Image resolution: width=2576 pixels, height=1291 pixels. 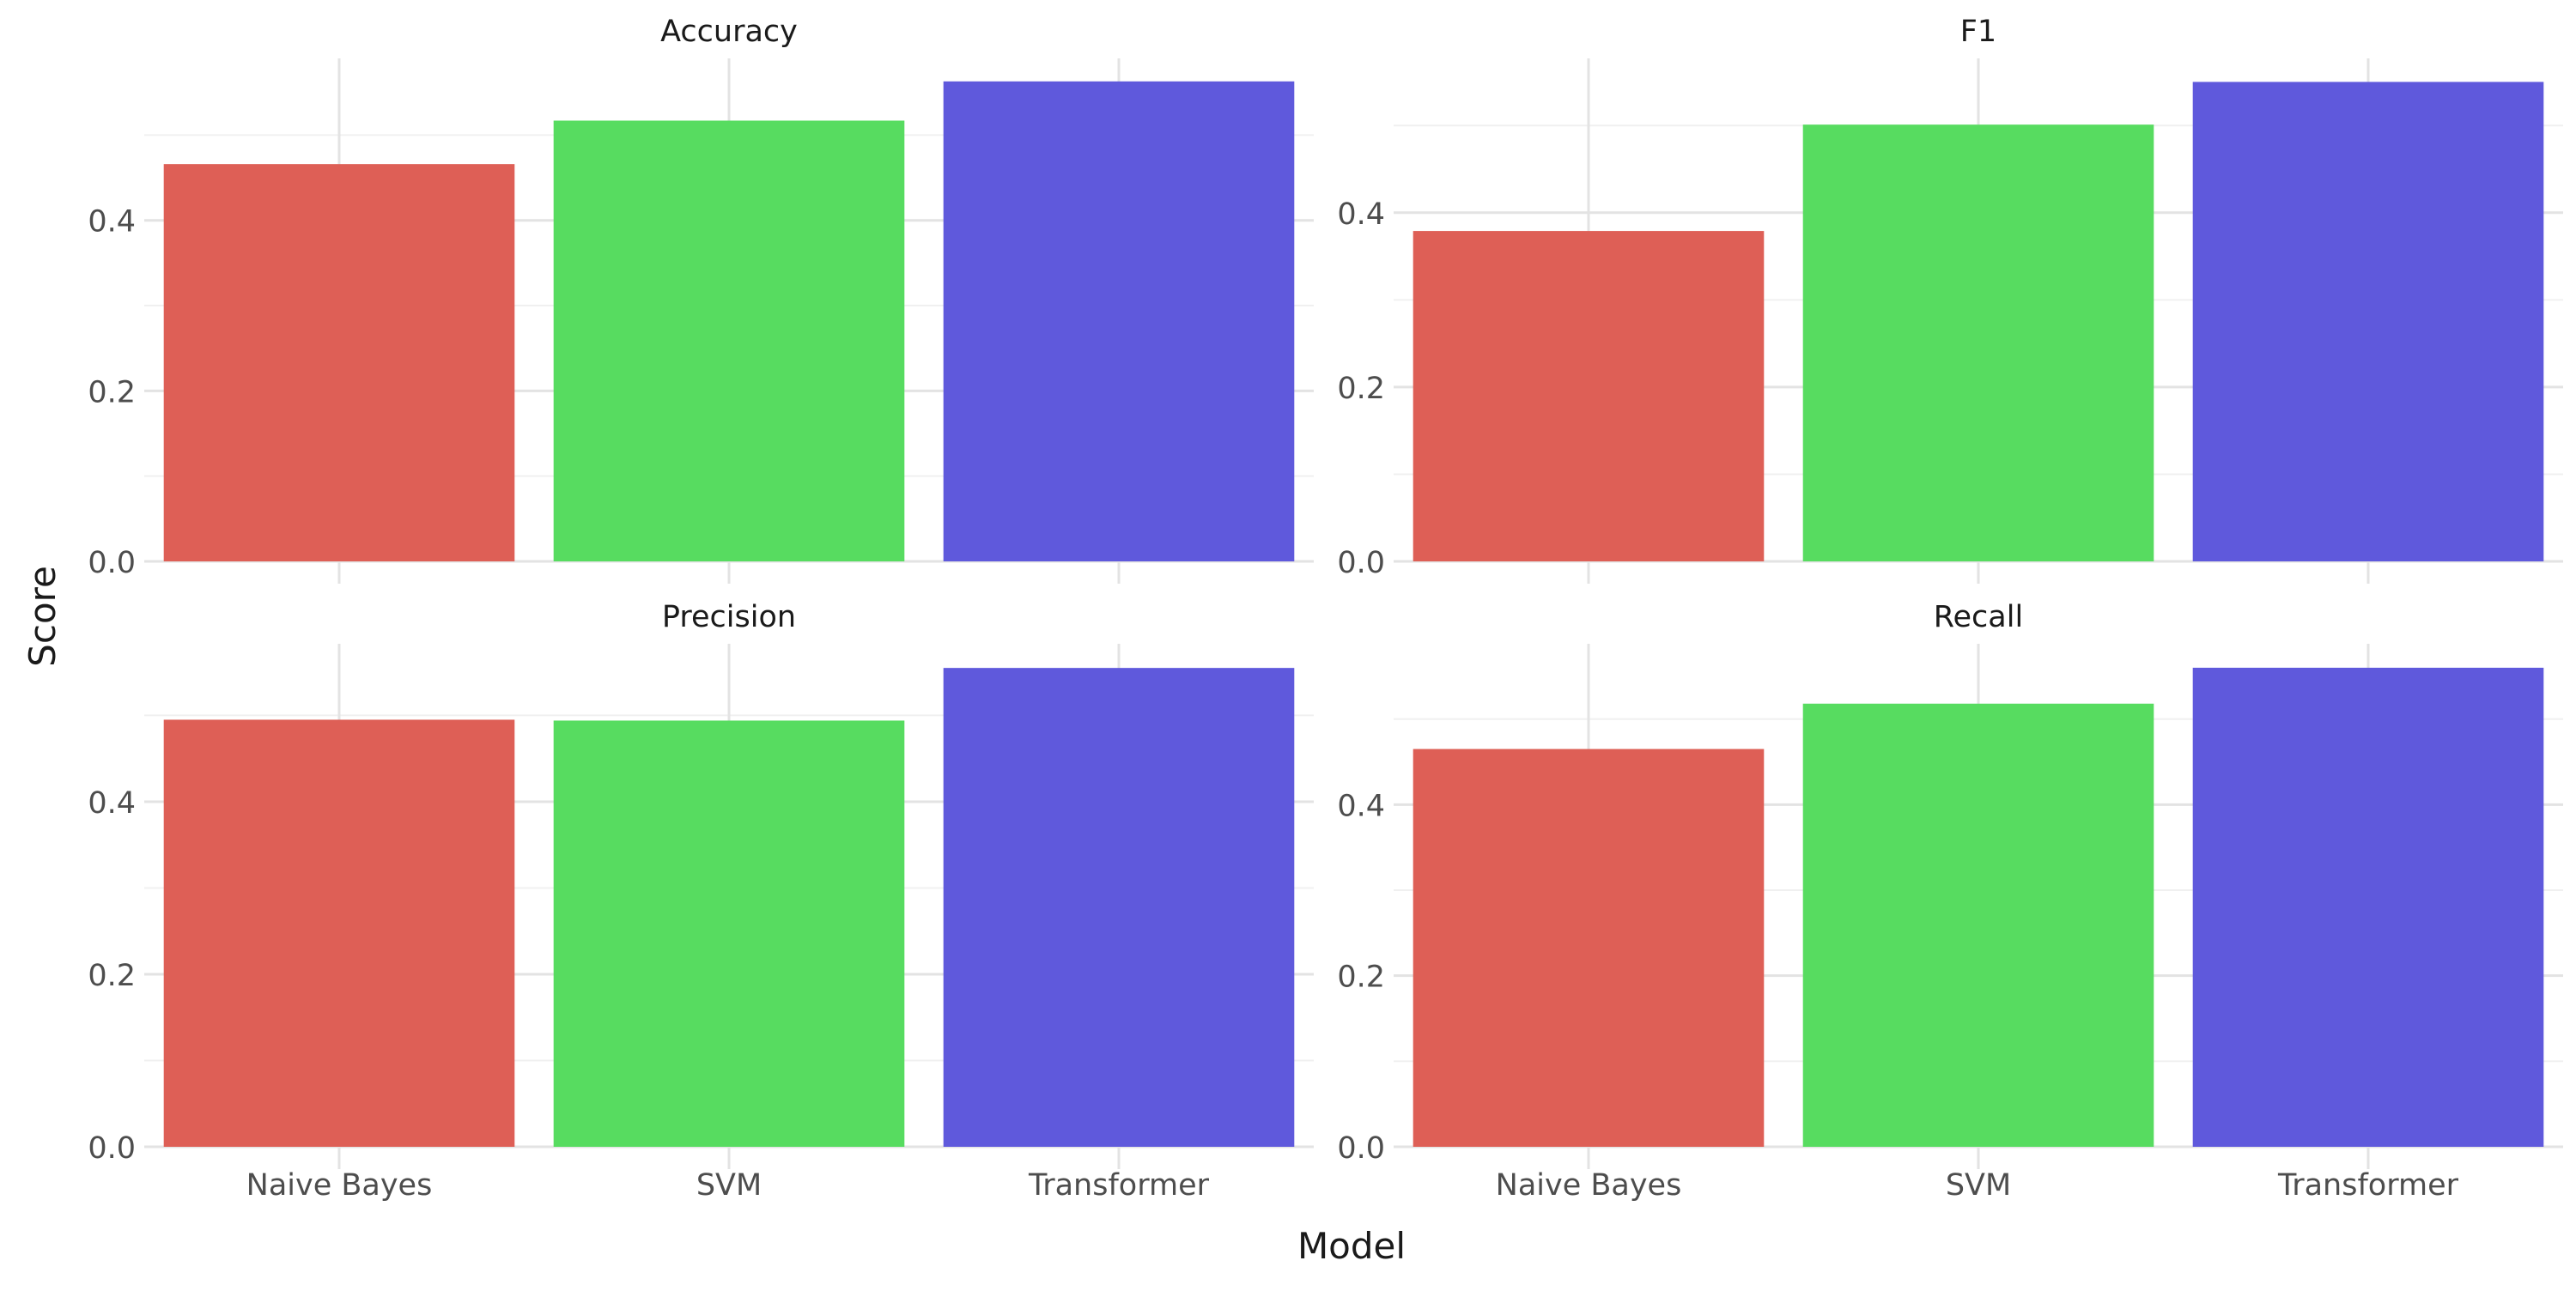 I want to click on bar-f1-transformer, so click(x=2368, y=322).